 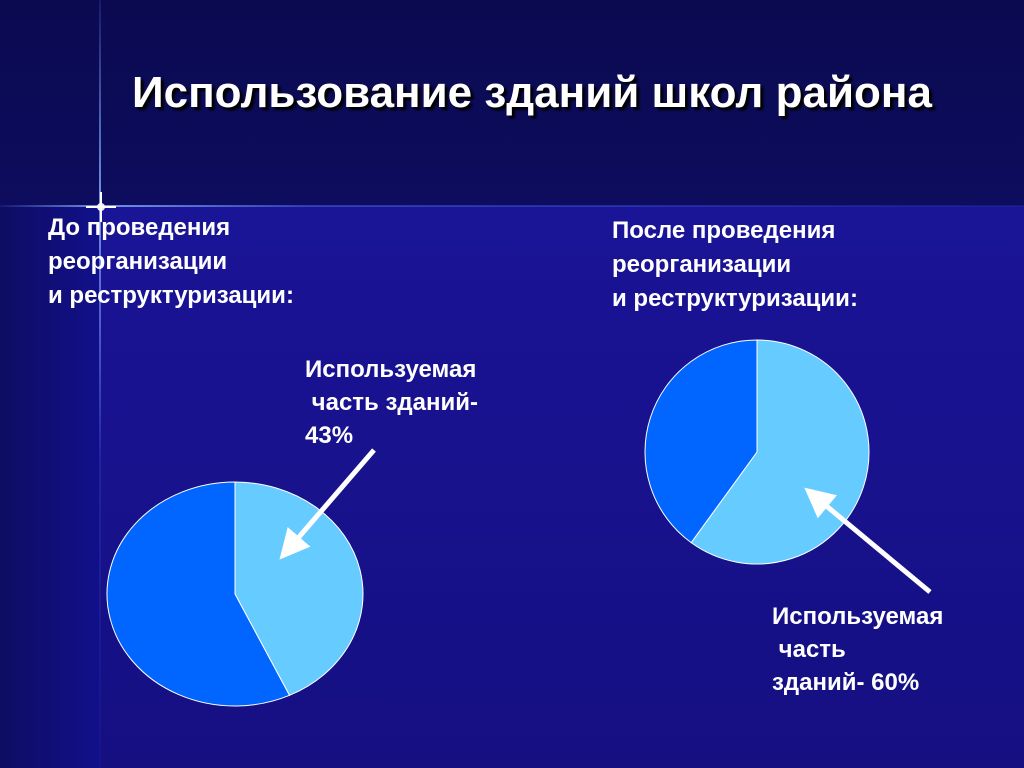 I want to click on page-title: Использование зданий школ района, so click(x=532, y=92).